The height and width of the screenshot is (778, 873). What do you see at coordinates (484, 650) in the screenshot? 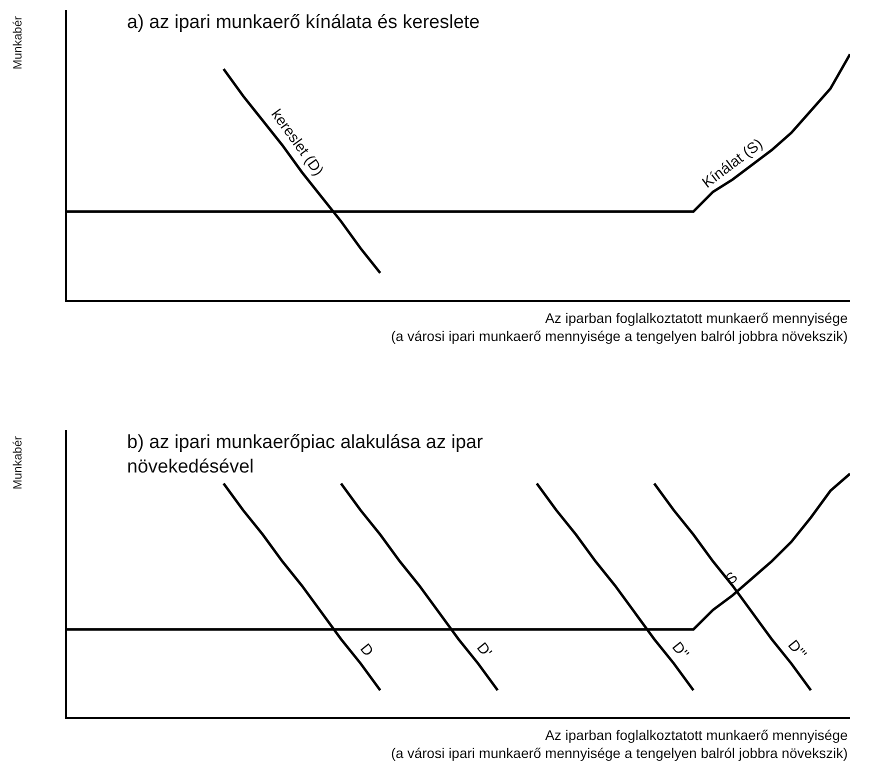
I see `text: D'` at bounding box center [484, 650].